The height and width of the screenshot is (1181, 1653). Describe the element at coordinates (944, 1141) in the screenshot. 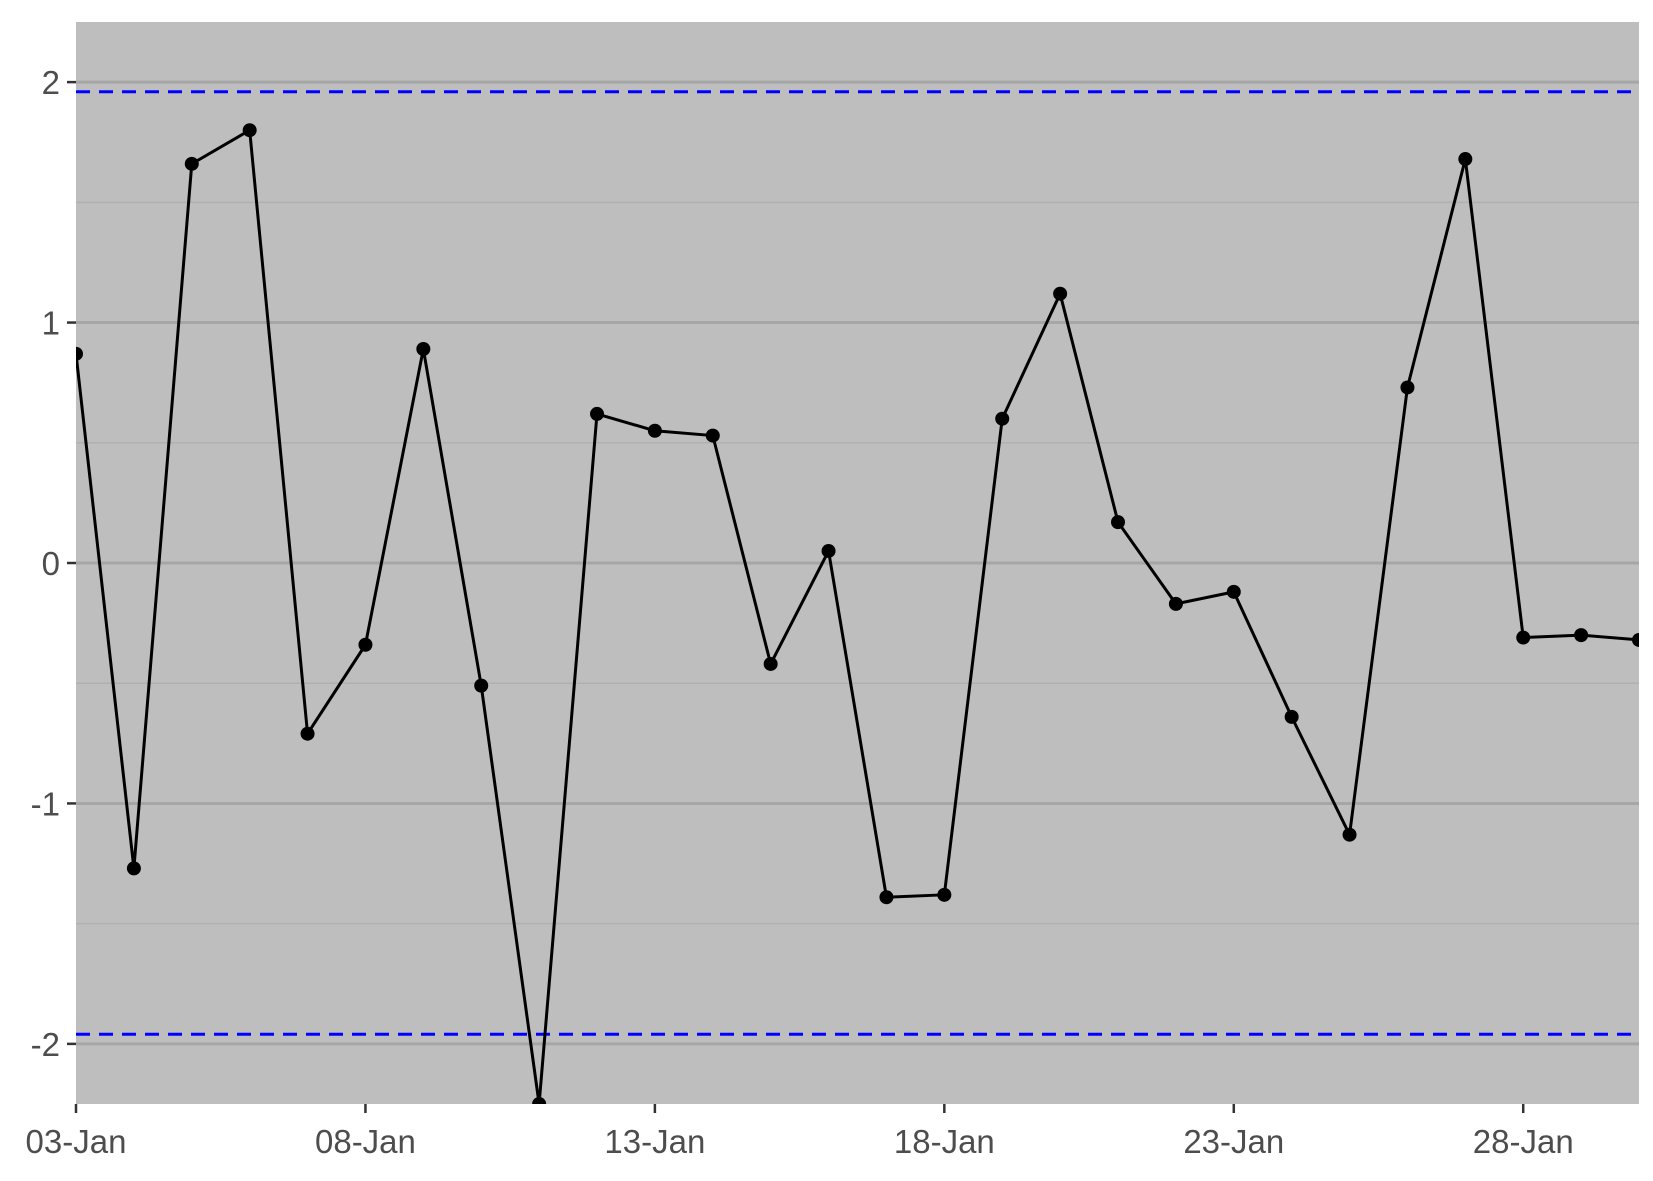

I see `x-tick-label: 18-Jan` at that location.